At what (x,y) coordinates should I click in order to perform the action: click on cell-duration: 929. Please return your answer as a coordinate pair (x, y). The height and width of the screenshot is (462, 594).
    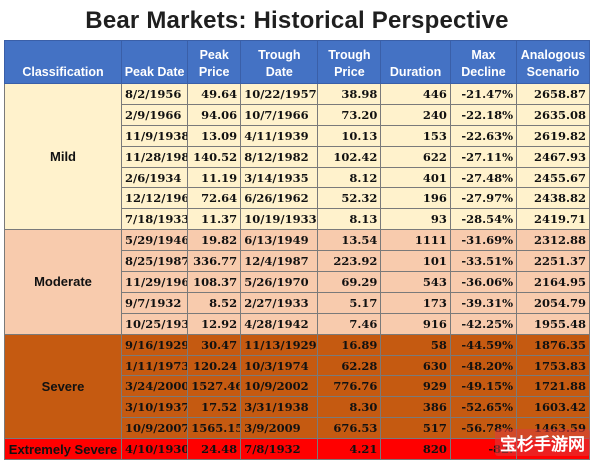
    Looking at the image, I should click on (415, 386).